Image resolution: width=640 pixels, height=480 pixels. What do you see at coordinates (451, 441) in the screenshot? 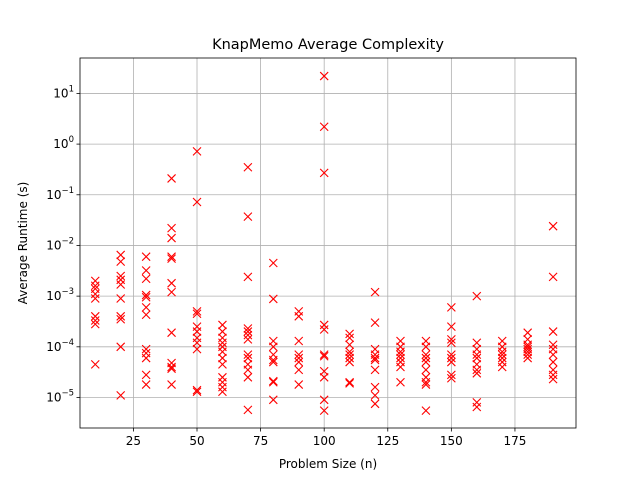
I see `x-tick-label: 150` at bounding box center [451, 441].